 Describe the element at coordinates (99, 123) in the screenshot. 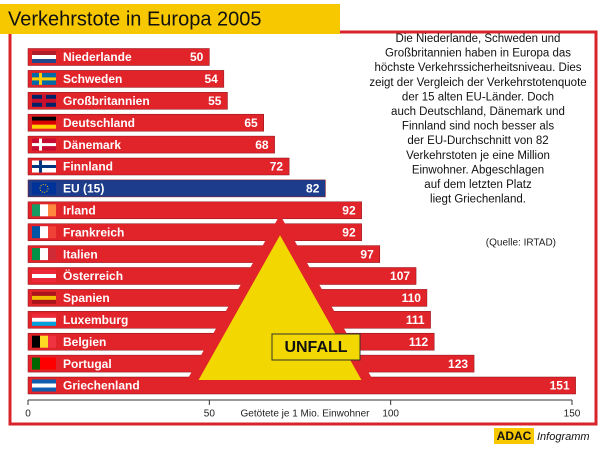

I see `category-label: Deutschland` at that location.